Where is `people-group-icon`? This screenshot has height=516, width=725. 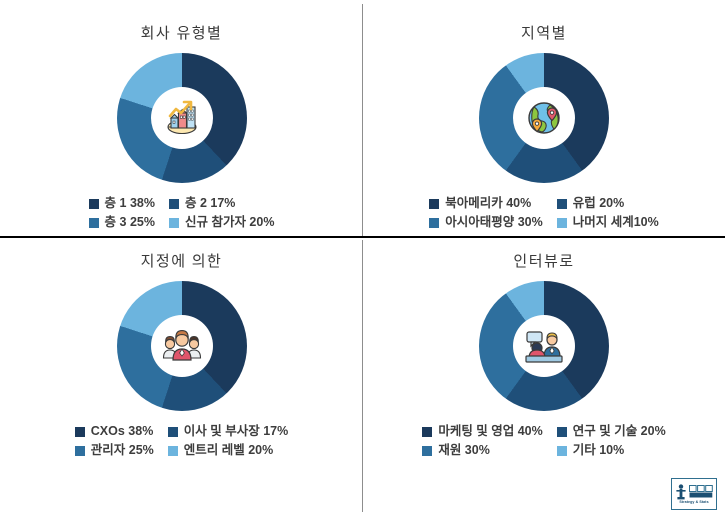
people-group-icon is located at coordinates (182, 346).